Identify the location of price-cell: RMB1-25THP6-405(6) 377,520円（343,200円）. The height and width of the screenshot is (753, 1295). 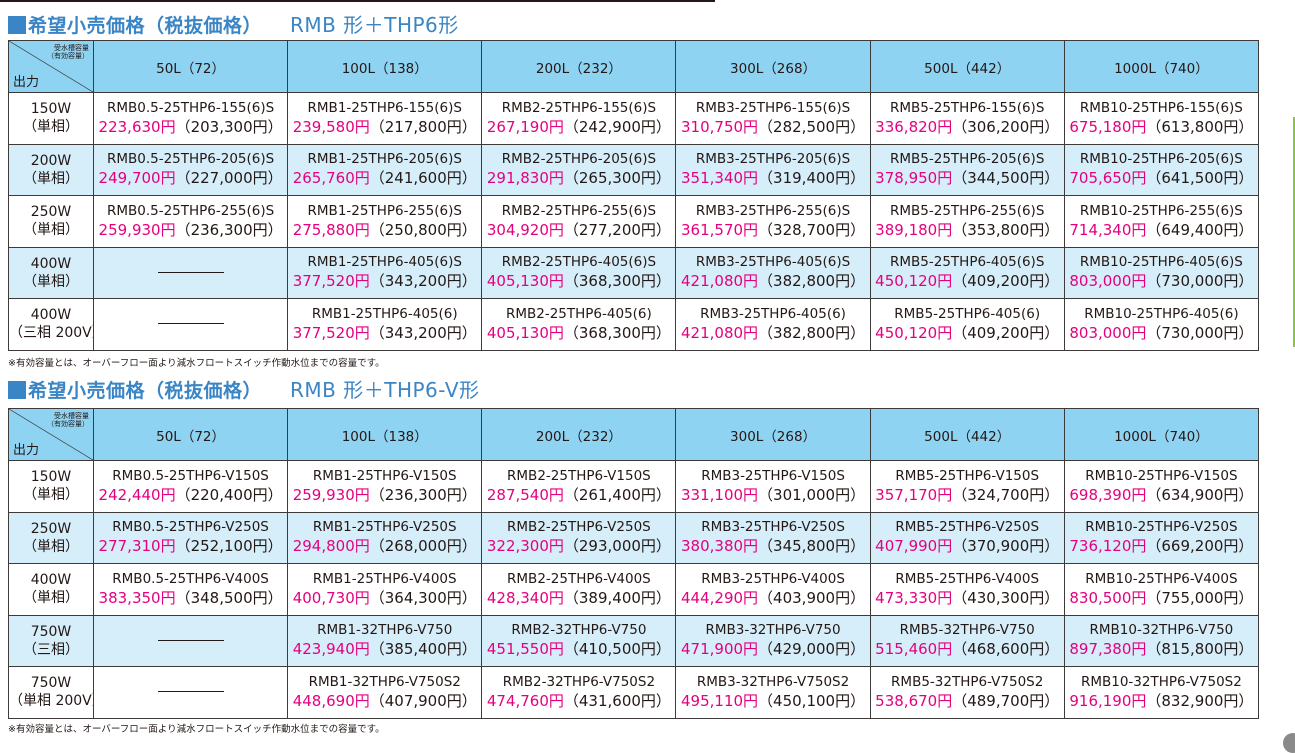
(385, 324).